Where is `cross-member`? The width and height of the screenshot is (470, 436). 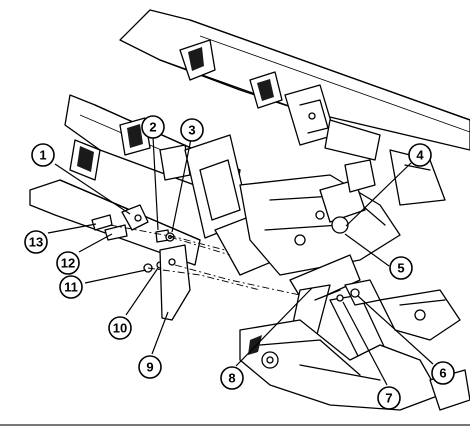 cross-member is located at coordinates (342, 212).